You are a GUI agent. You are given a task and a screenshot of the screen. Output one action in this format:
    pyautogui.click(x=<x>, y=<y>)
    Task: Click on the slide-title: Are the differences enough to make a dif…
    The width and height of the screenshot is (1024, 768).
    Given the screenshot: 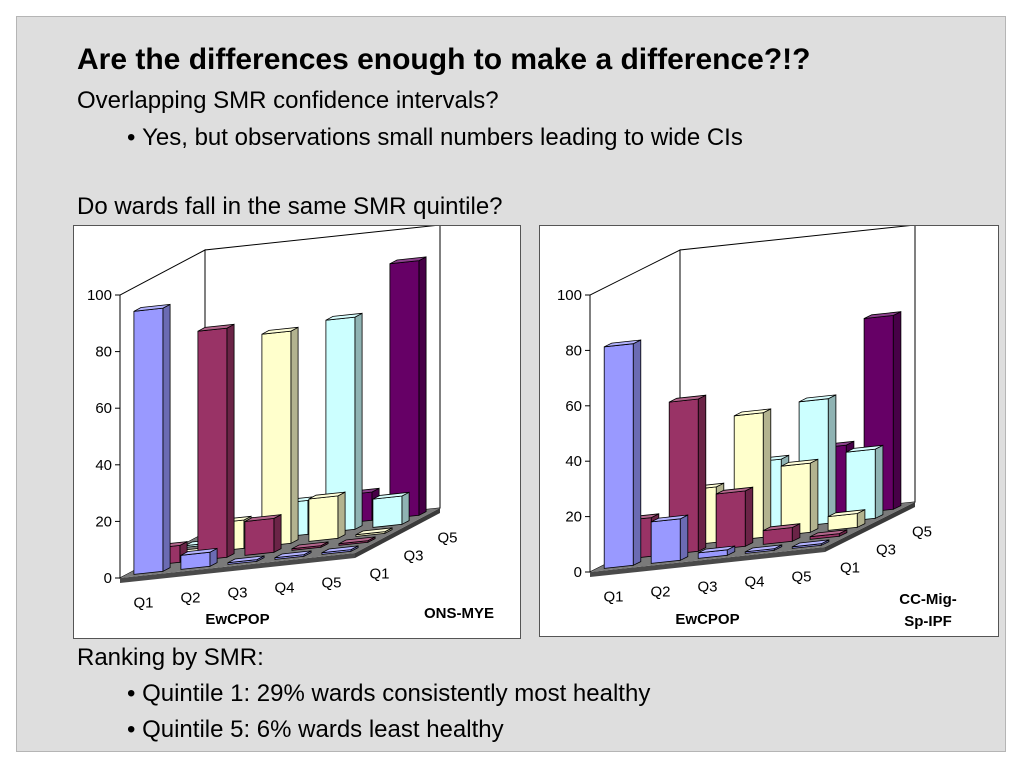 What is the action you would take?
    pyautogui.click(x=444, y=59)
    